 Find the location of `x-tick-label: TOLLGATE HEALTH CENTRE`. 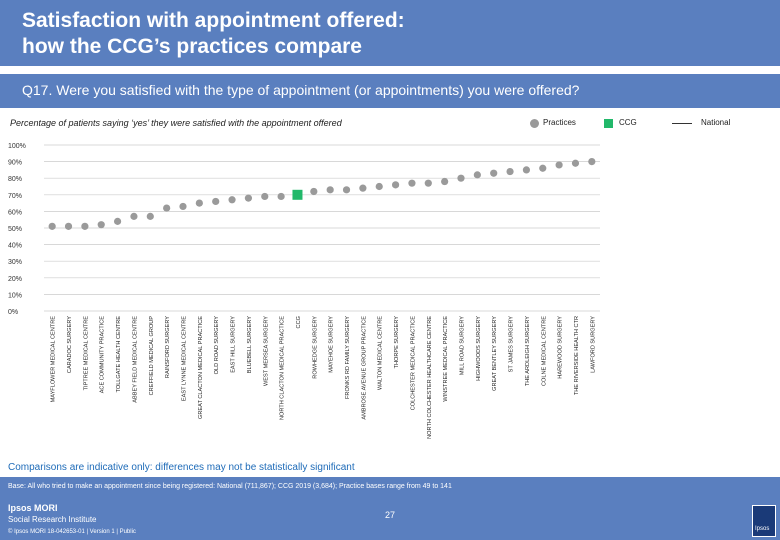

x-tick-label: TOLLGATE HEALTH CENTRE is located at coordinates (119, 354).